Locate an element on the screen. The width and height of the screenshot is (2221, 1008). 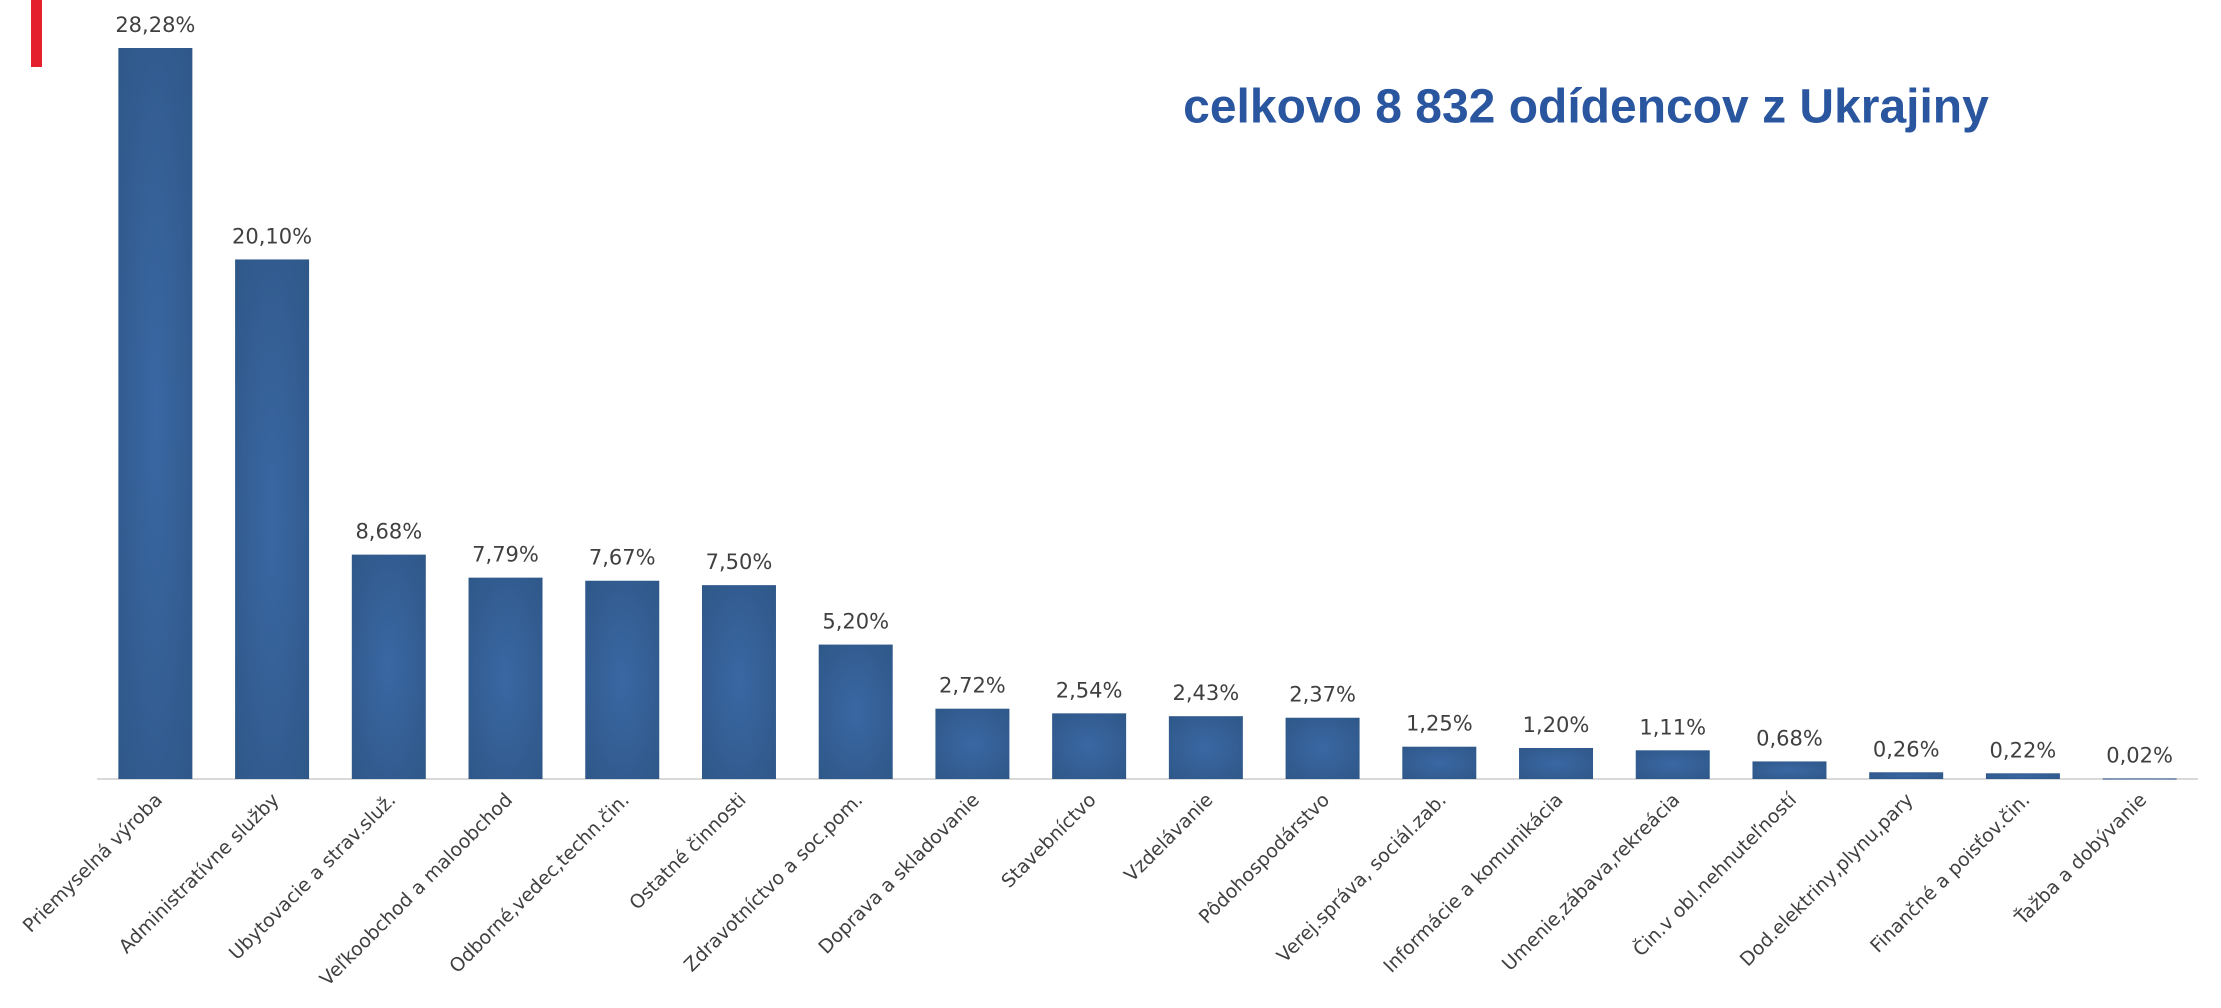
x-tick-label: Vzdelávanie is located at coordinates (1168, 837).